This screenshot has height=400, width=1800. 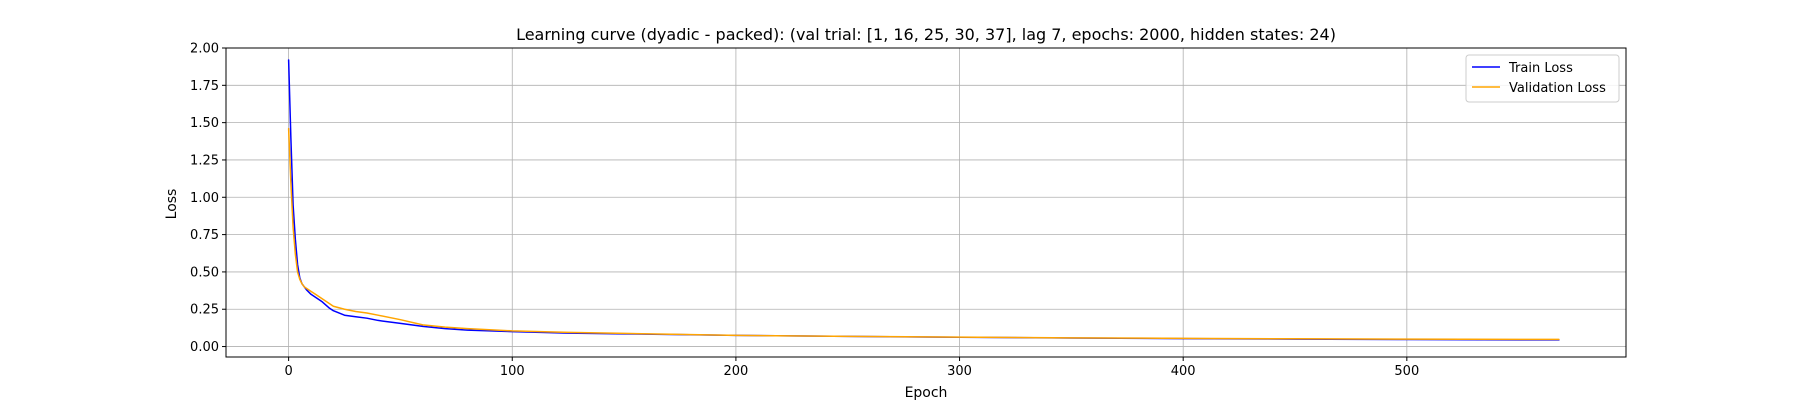 What do you see at coordinates (959, 371) in the screenshot?
I see `x-tick-label: 300` at bounding box center [959, 371].